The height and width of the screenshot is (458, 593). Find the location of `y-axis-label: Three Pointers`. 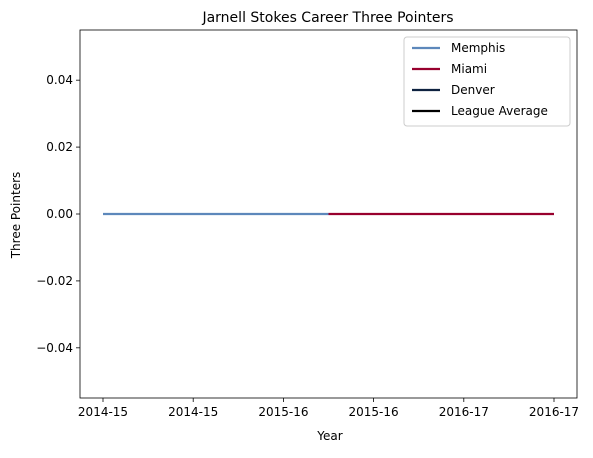

y-axis-label: Three Pointers is located at coordinates (16, 216).